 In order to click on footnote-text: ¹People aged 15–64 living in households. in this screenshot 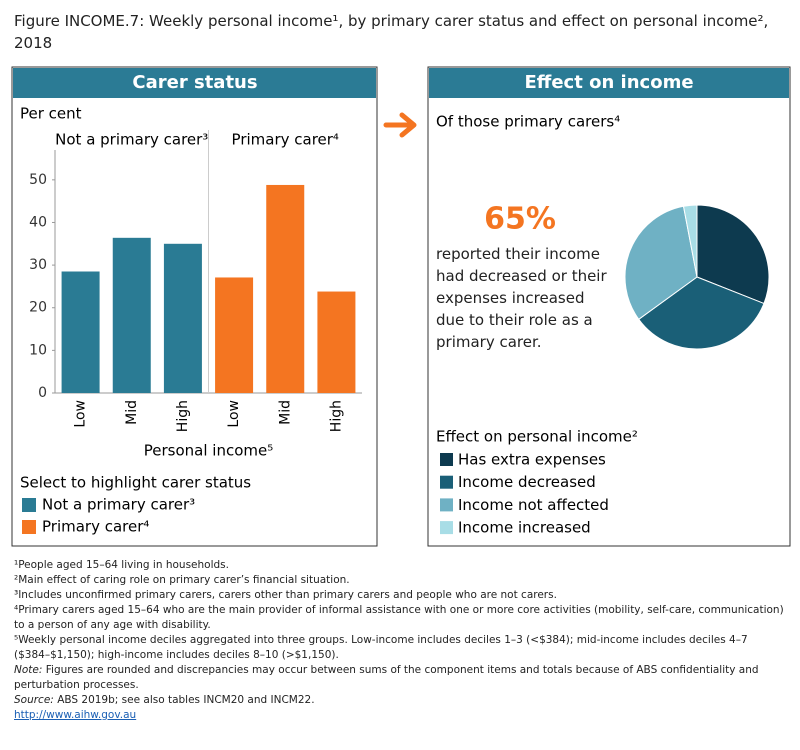, I will do `click(121, 565)`.